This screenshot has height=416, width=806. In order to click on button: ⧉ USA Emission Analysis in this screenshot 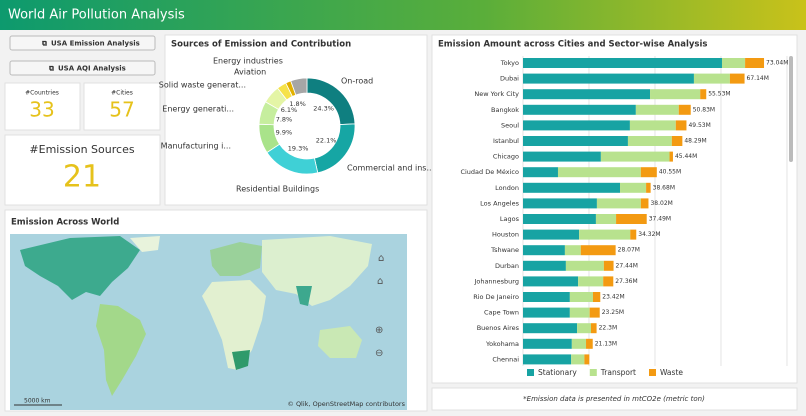, I will do `click(82, 43)`.